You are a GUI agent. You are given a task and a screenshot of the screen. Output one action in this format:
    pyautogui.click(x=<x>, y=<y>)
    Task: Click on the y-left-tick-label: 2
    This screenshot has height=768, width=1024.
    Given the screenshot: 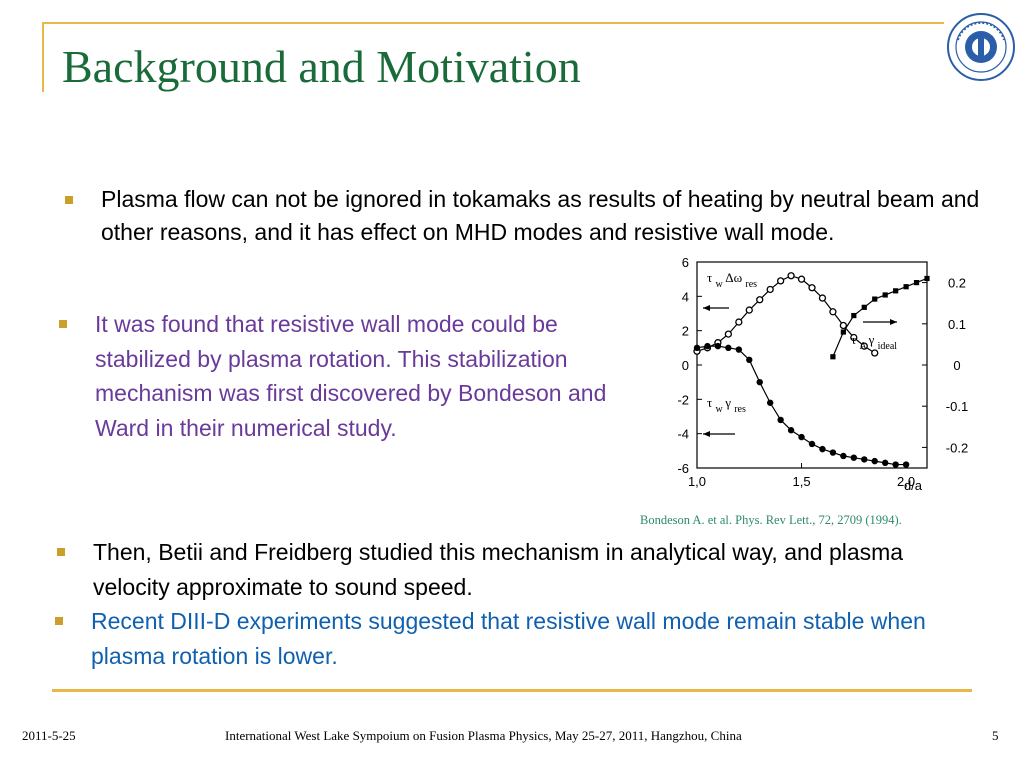 What is the action you would take?
    pyautogui.click(x=685, y=331)
    